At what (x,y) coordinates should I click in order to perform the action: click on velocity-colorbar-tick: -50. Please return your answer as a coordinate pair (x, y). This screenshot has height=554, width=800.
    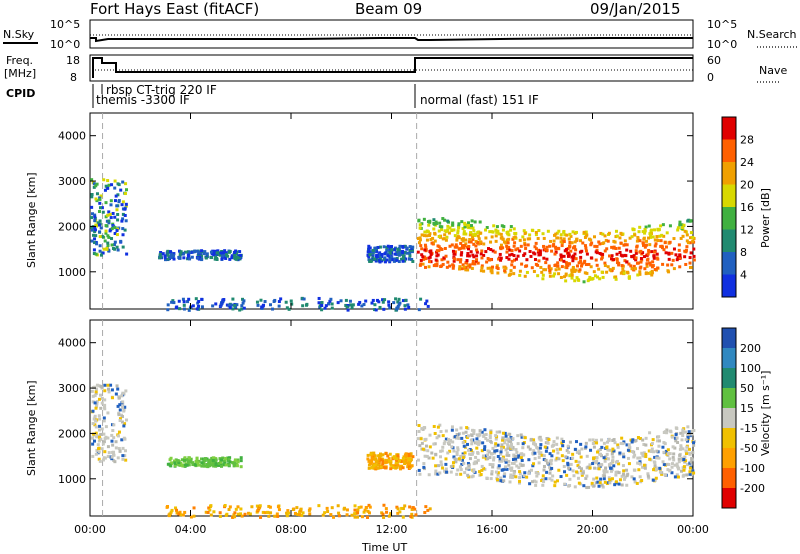
    Looking at the image, I should click on (749, 448).